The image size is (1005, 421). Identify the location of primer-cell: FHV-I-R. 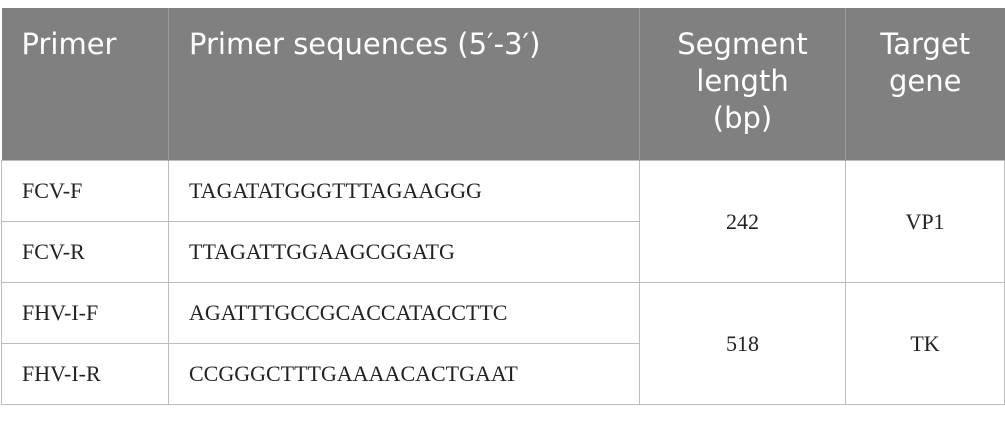
(85, 374).